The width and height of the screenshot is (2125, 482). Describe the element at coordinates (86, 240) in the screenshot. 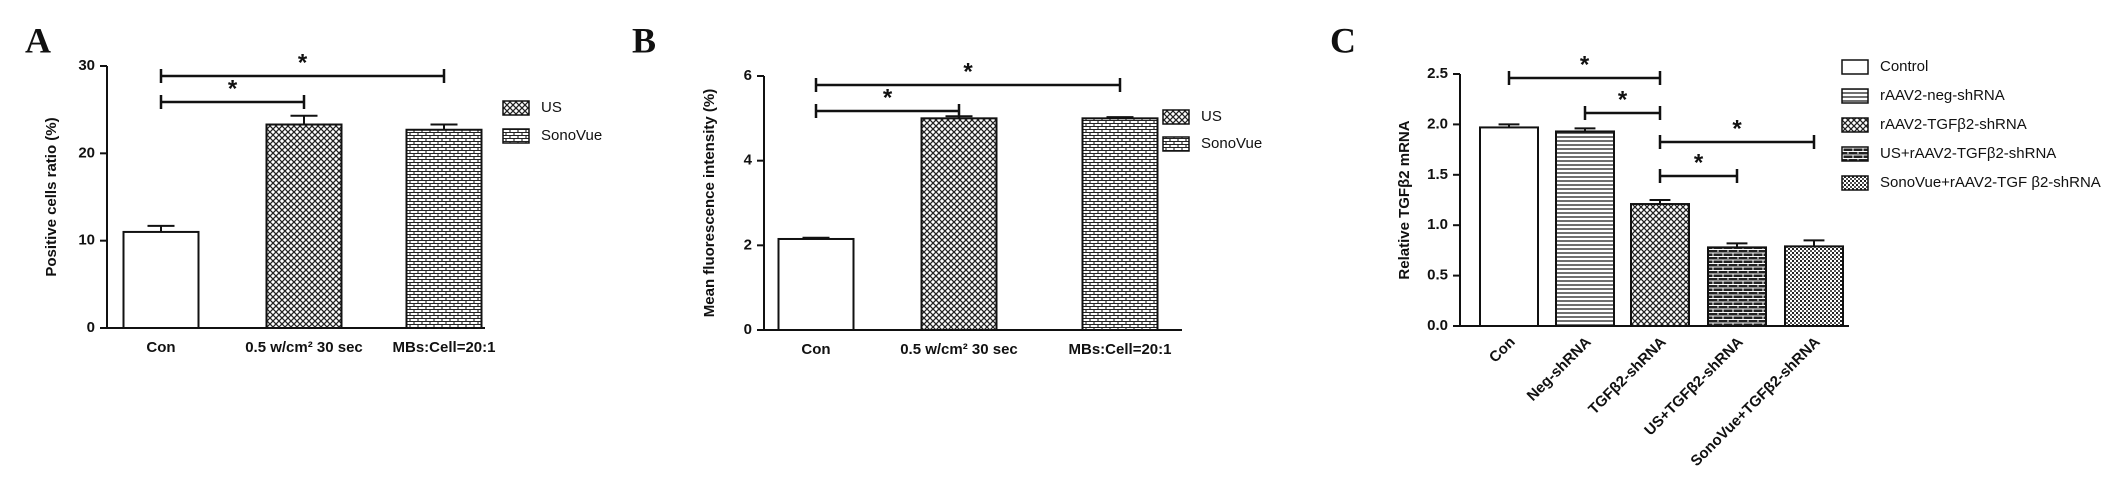

I see `y-tick-label: 10` at that location.